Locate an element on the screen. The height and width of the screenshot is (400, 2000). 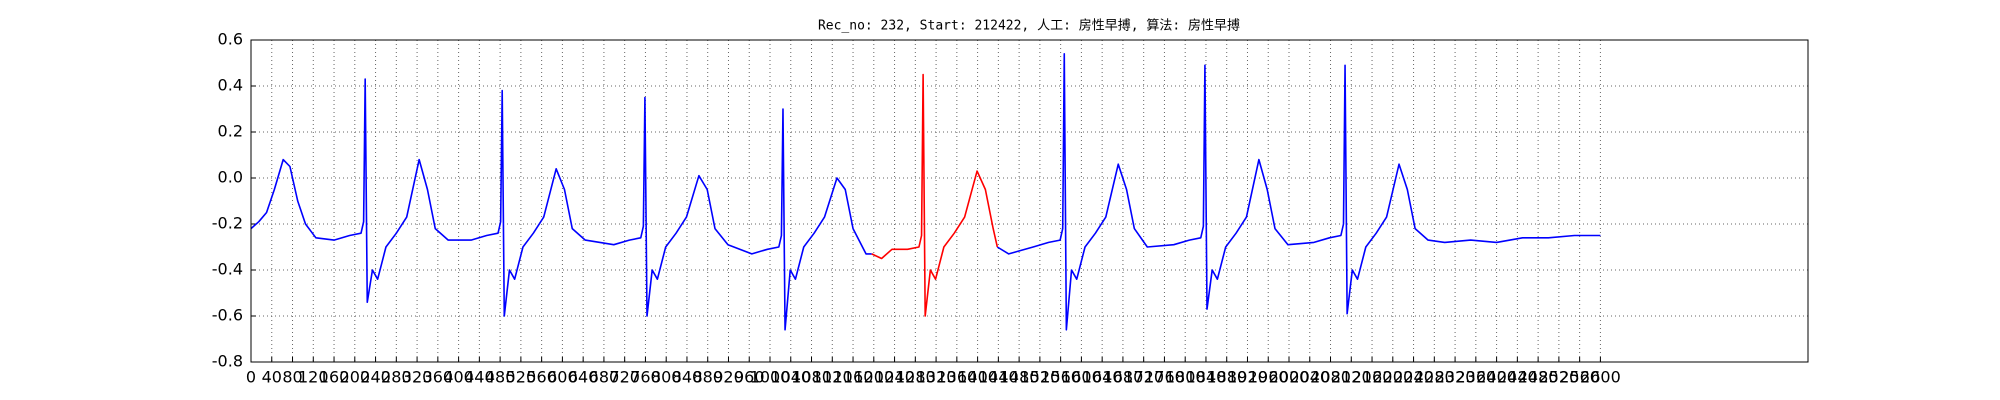
x-tick-label: 40 is located at coordinates (272, 377).